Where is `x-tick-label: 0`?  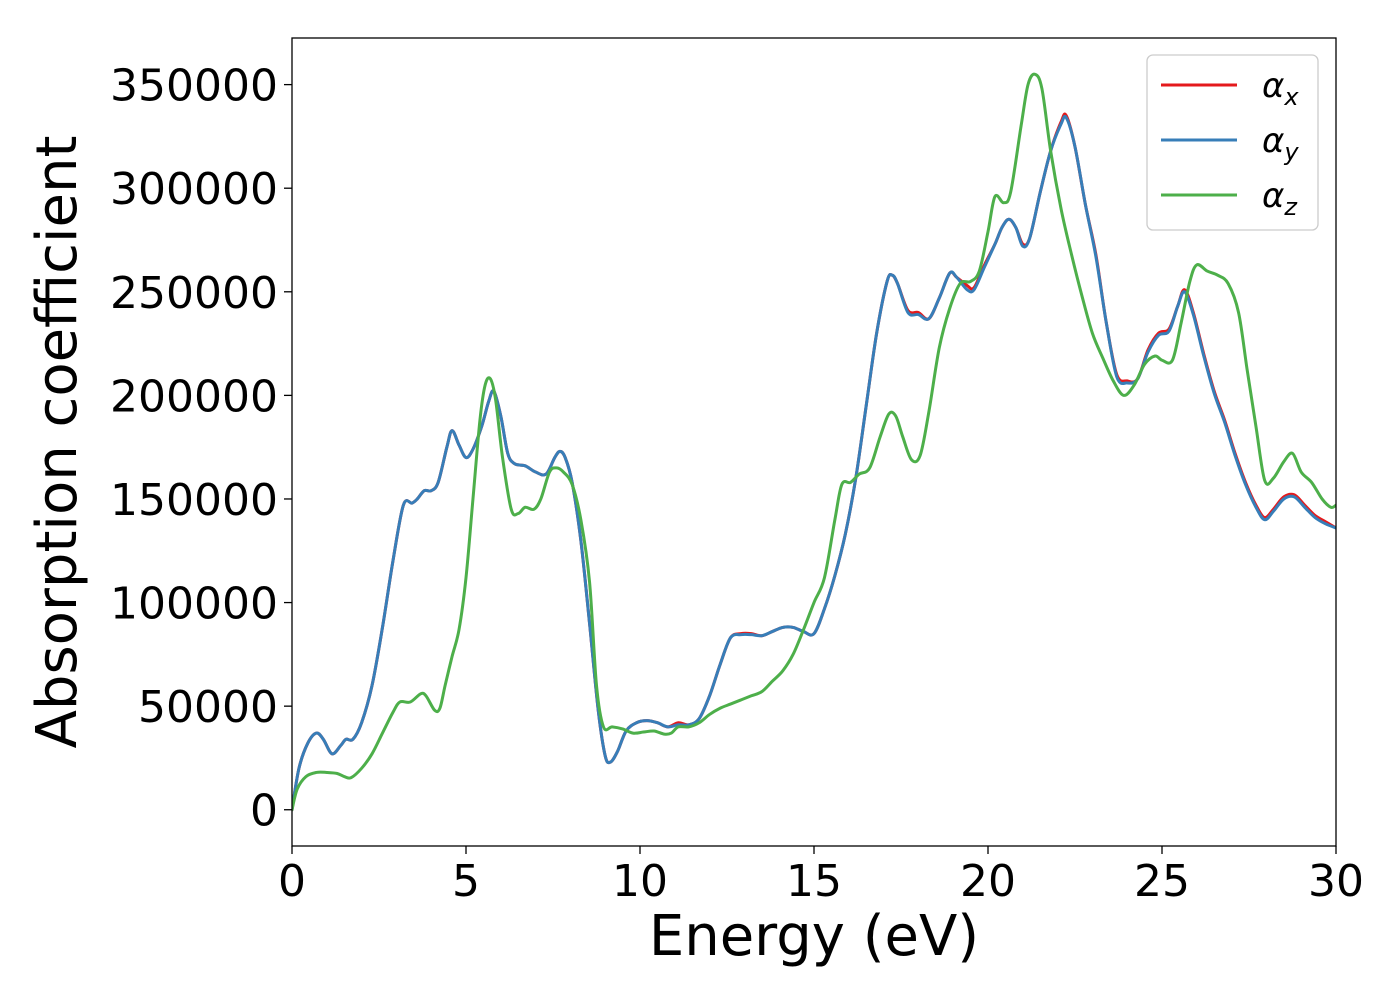
x-tick-label: 0 is located at coordinates (292, 881).